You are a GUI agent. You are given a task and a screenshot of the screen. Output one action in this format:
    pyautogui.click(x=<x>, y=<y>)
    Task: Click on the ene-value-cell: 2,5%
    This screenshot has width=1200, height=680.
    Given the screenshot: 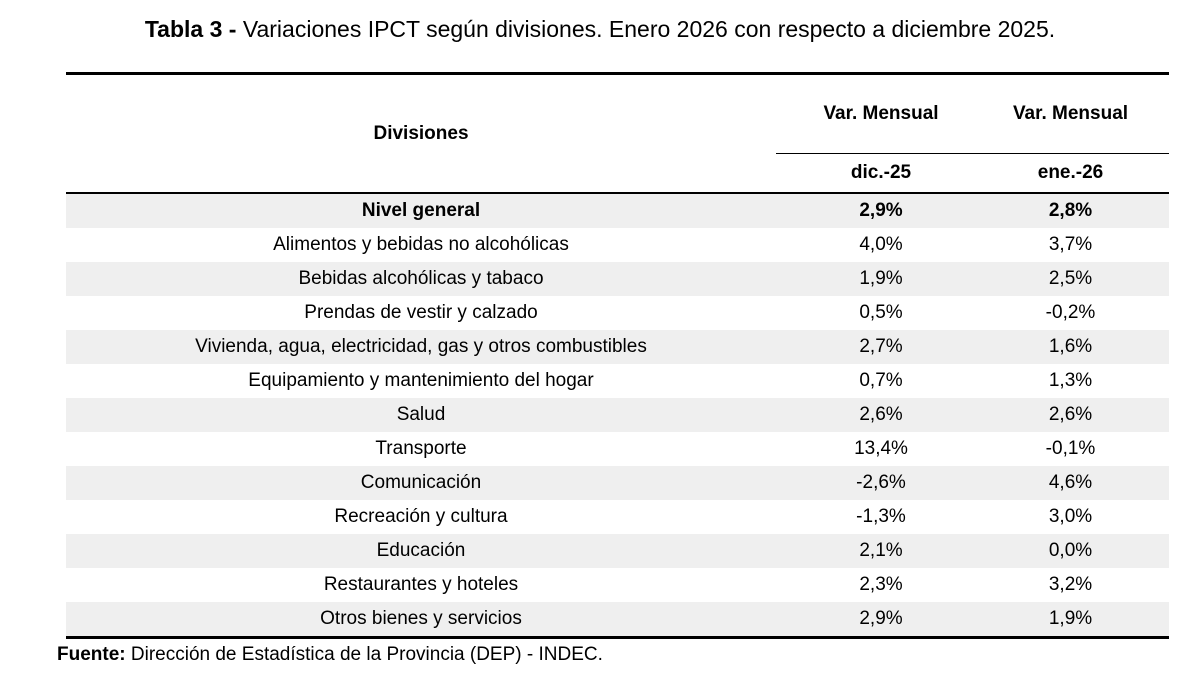 What is the action you would take?
    pyautogui.click(x=1070, y=279)
    